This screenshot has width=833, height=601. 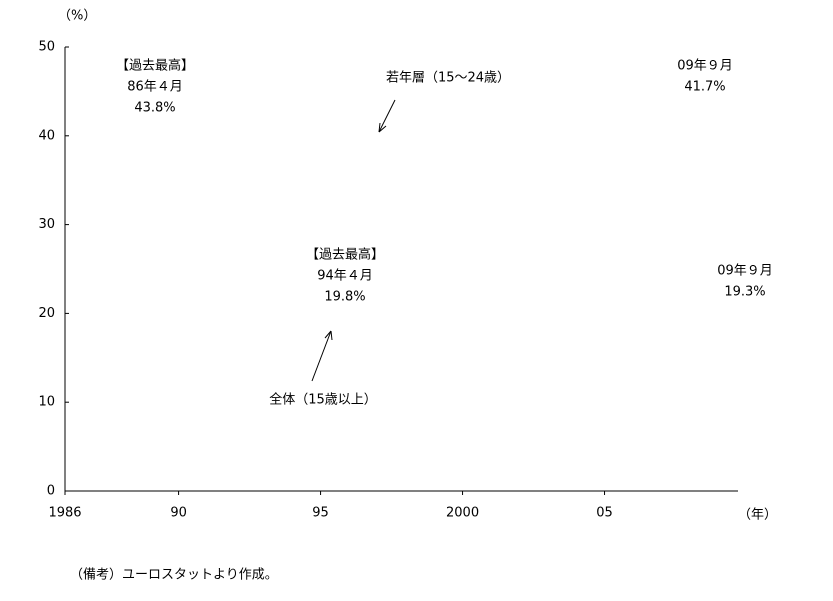 What do you see at coordinates (323, 400) in the screenshot?
I see `series-label: 全体（15歳以上）` at bounding box center [323, 400].